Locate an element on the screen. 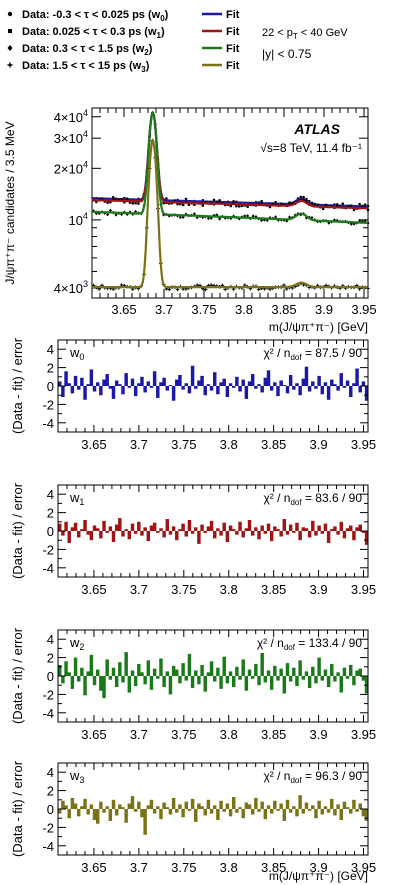  y-tick-label: 0 is located at coordinates (50, 386).